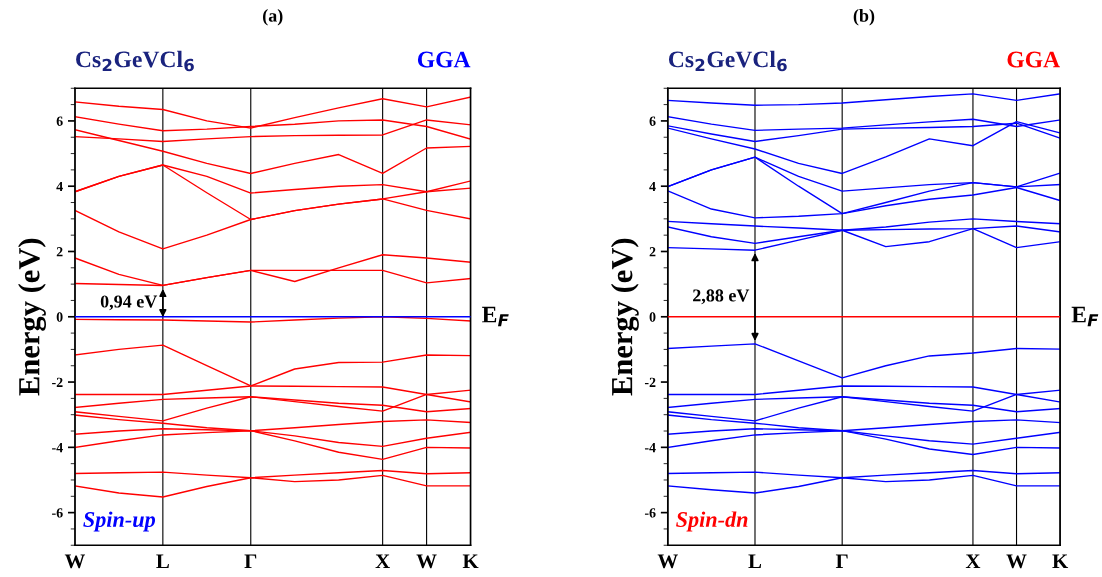 The height and width of the screenshot is (577, 1102). Describe the element at coordinates (129, 303) in the screenshot. I see `annotation: 0,94 eV` at that location.